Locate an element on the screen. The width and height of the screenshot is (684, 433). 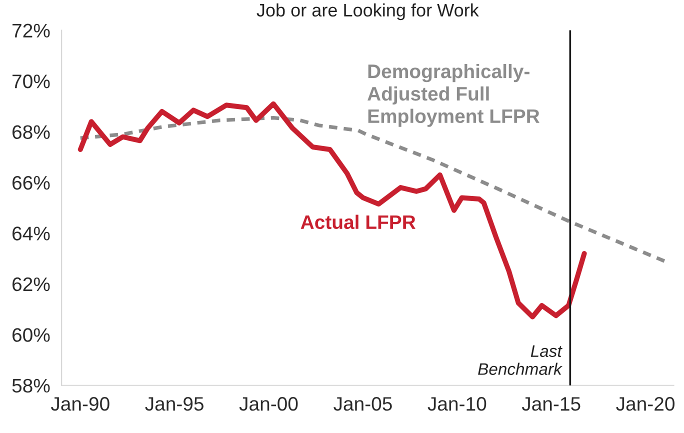
x-tick-label: Jan-95 is located at coordinates (174, 403).